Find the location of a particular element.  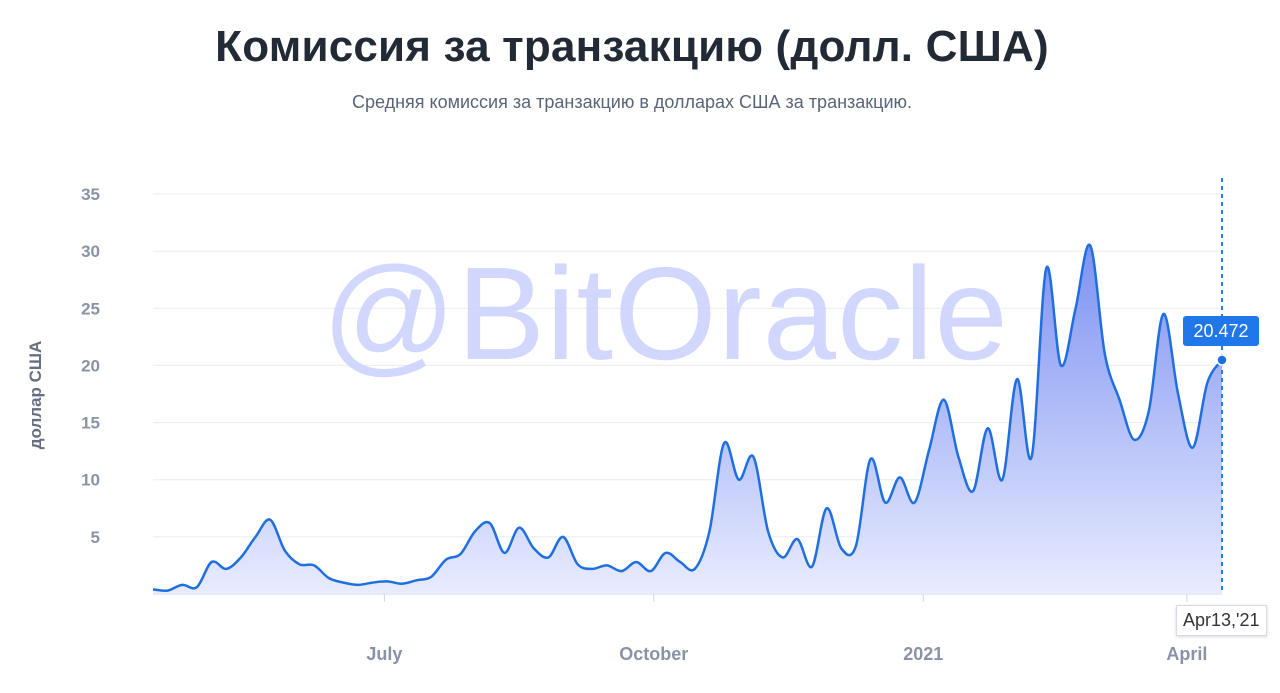

chart-title: Комиссия за транзакцию (долл. США) is located at coordinates (632, 46).